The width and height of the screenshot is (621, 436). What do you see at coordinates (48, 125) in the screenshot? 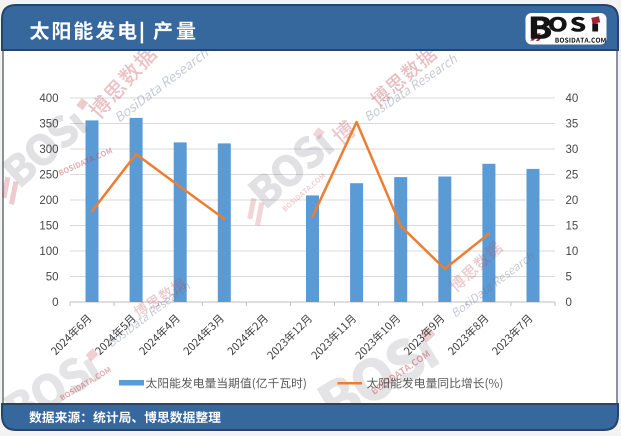
I see `svg-text: 350` at bounding box center [48, 125].